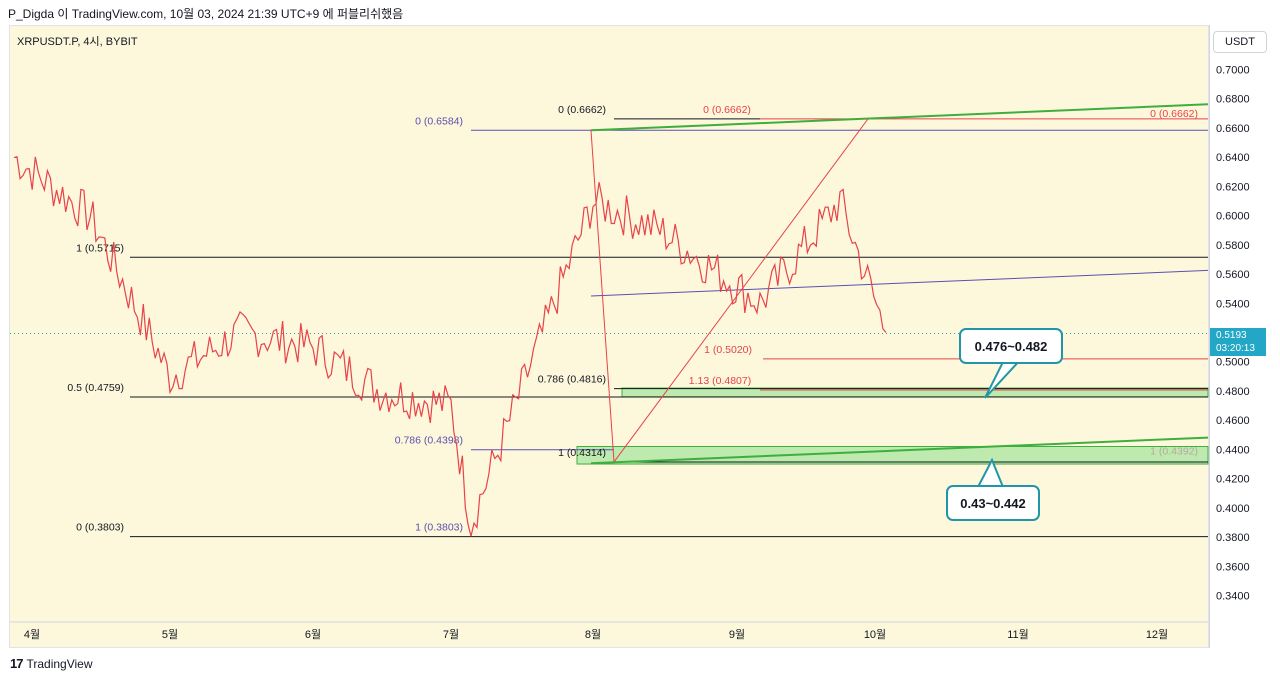  Describe the element at coordinates (1233, 70) in the screenshot. I see `y-tick-label: 0.7000` at that location.